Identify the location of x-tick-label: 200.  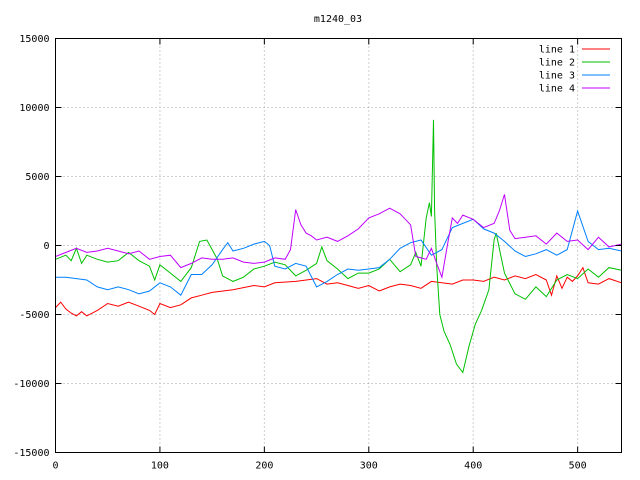
(264, 466).